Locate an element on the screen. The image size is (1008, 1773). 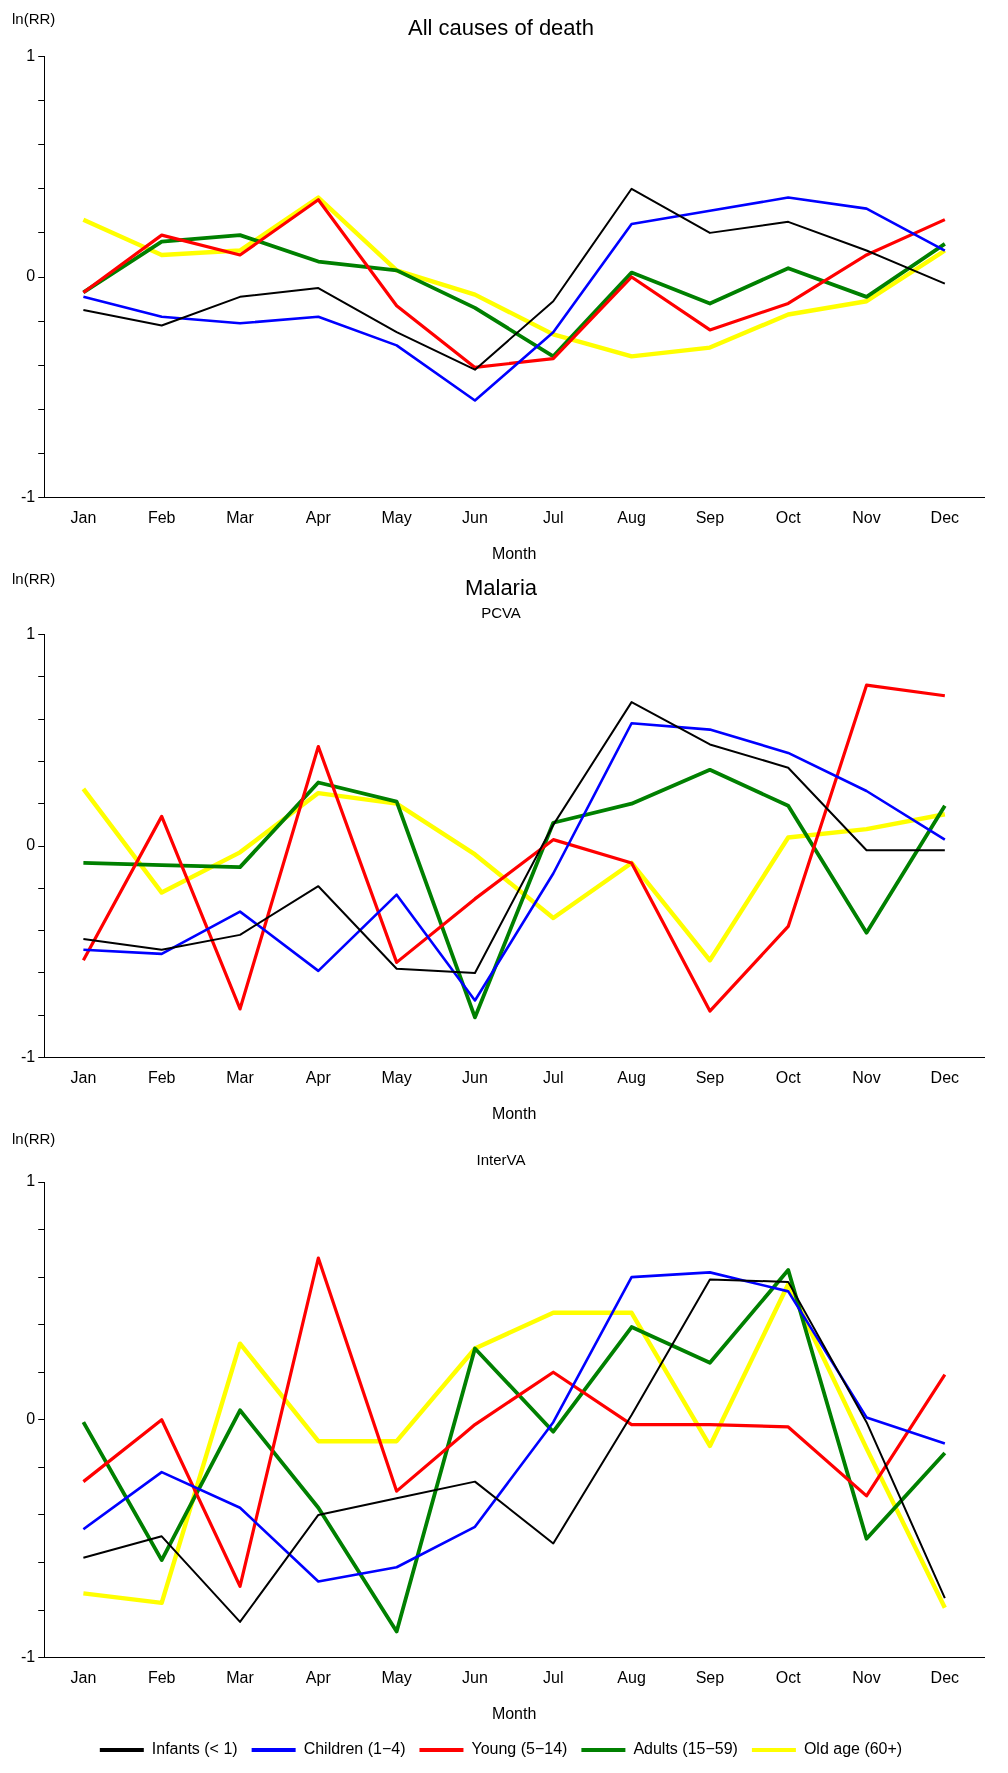
chart-title: Malaria is located at coordinates (501, 588).